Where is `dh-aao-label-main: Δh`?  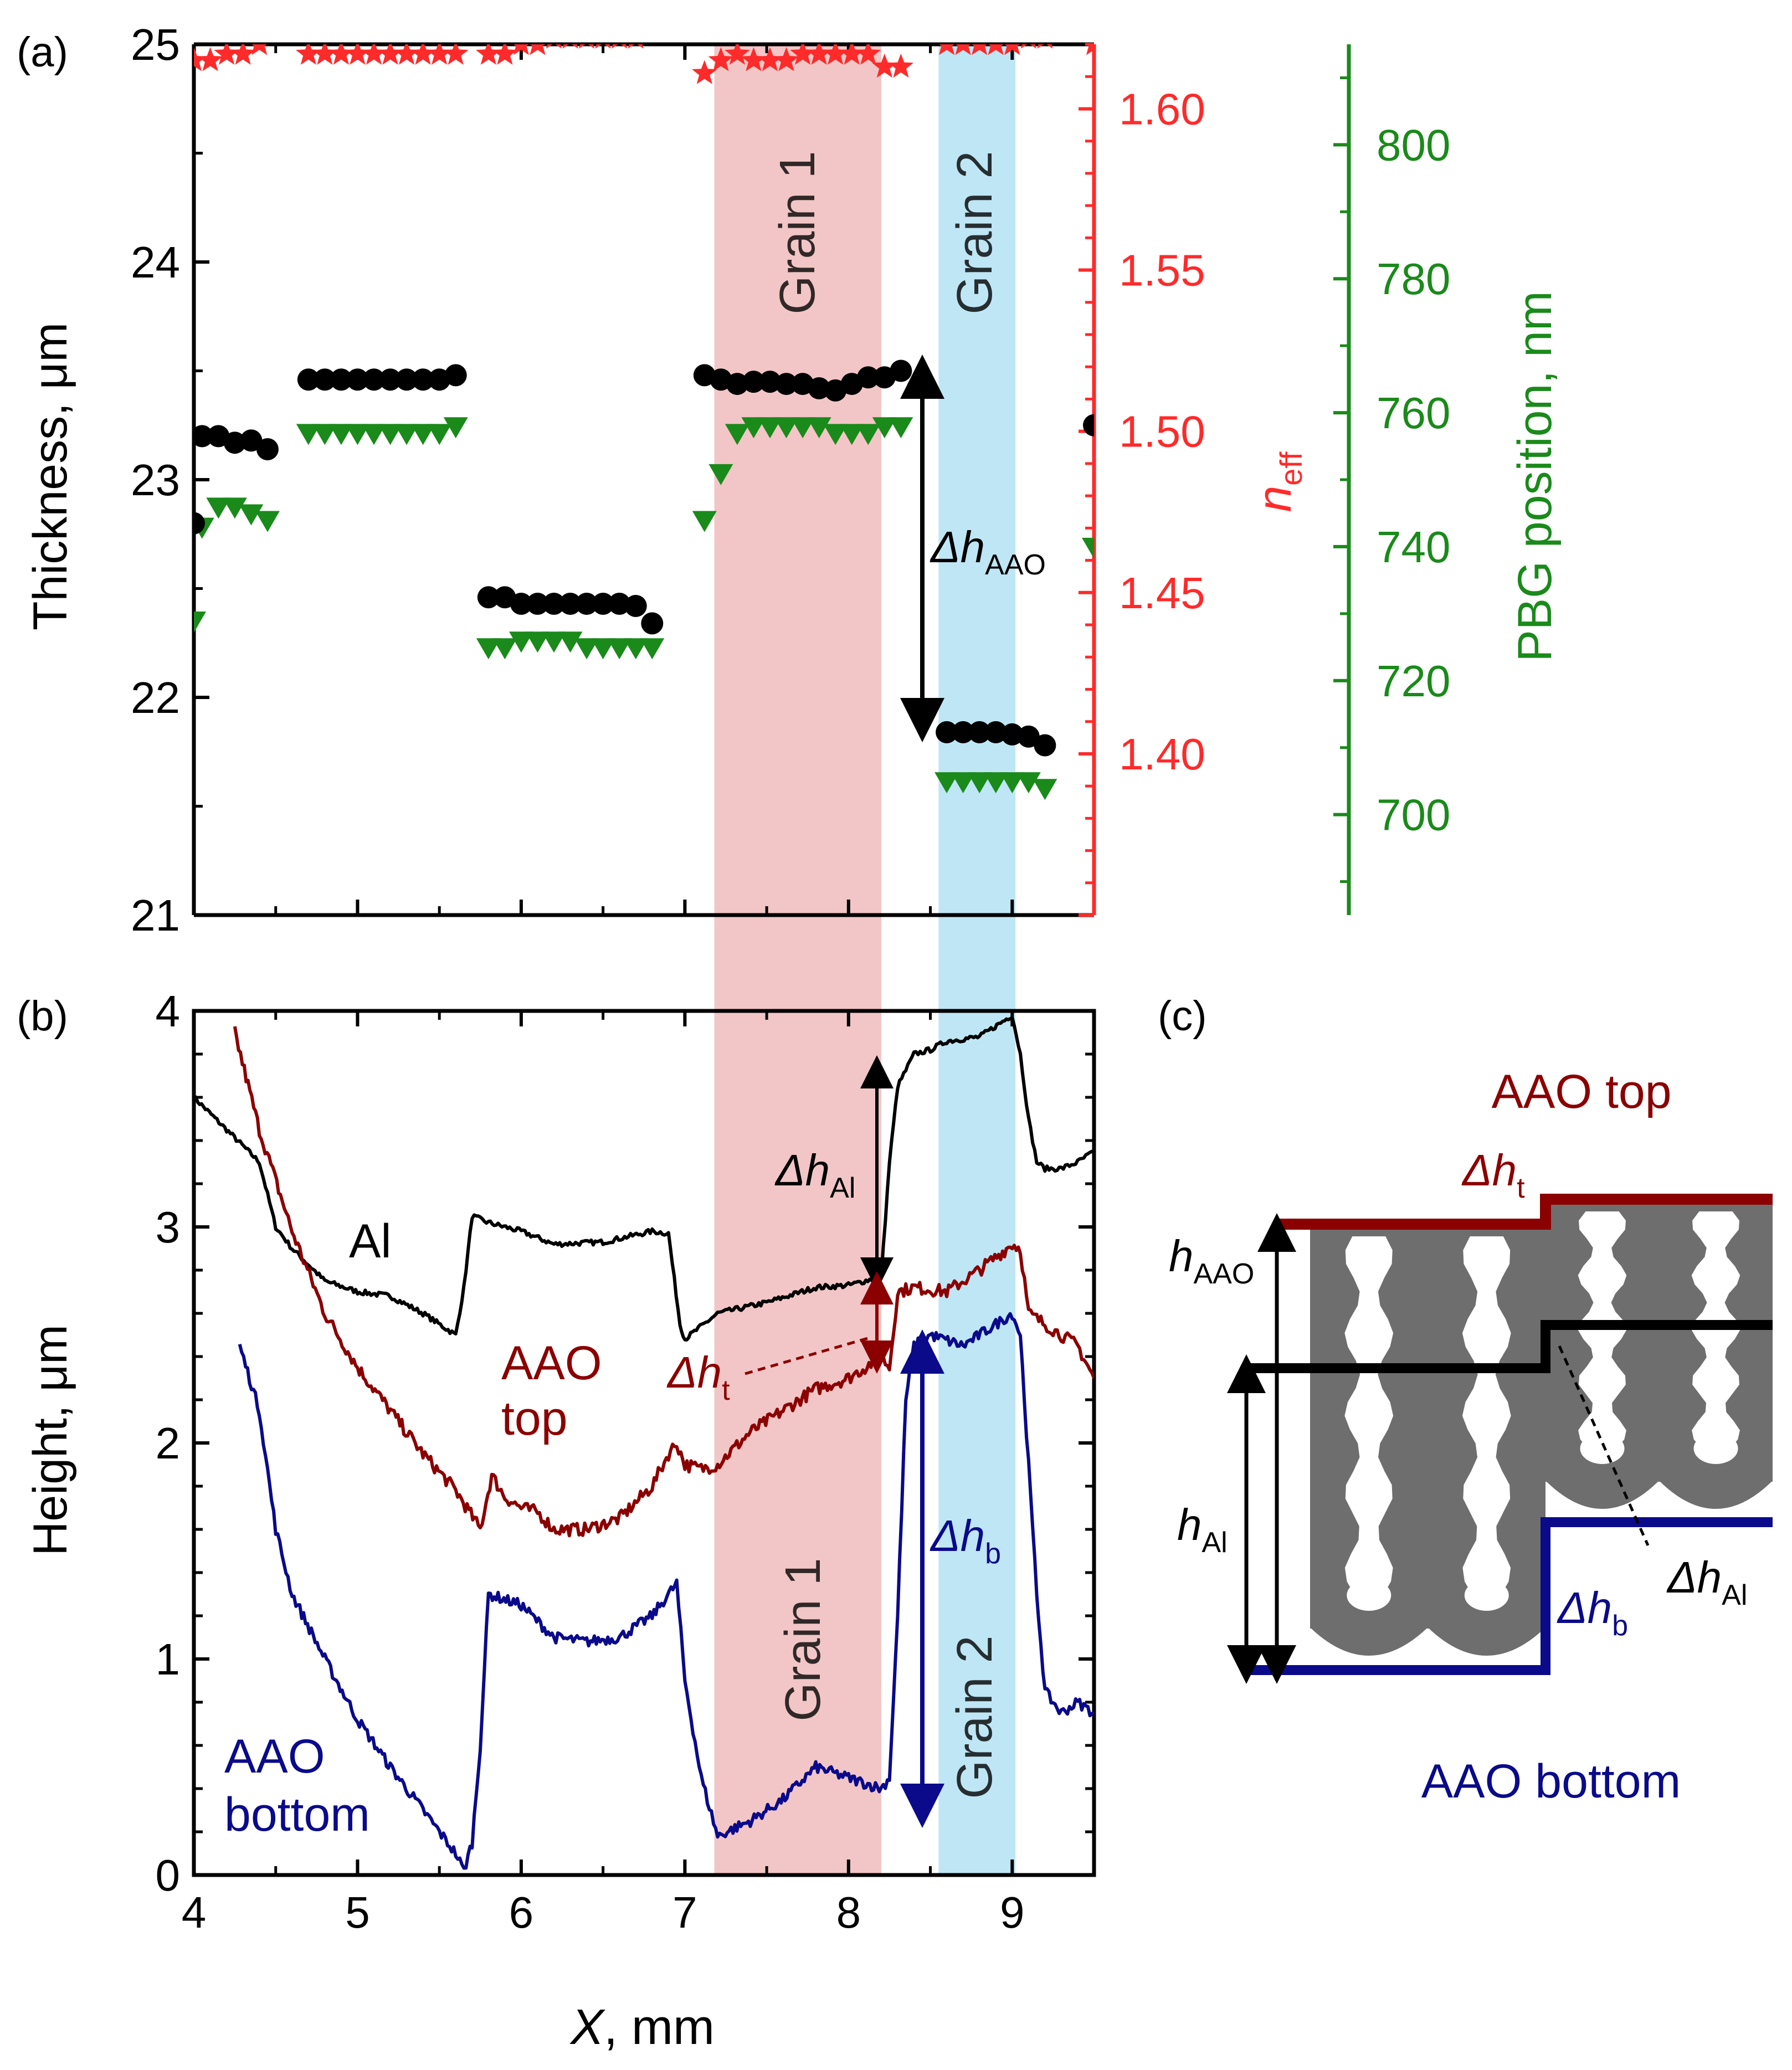
dh-aao-label-main: Δh is located at coordinates (957, 547).